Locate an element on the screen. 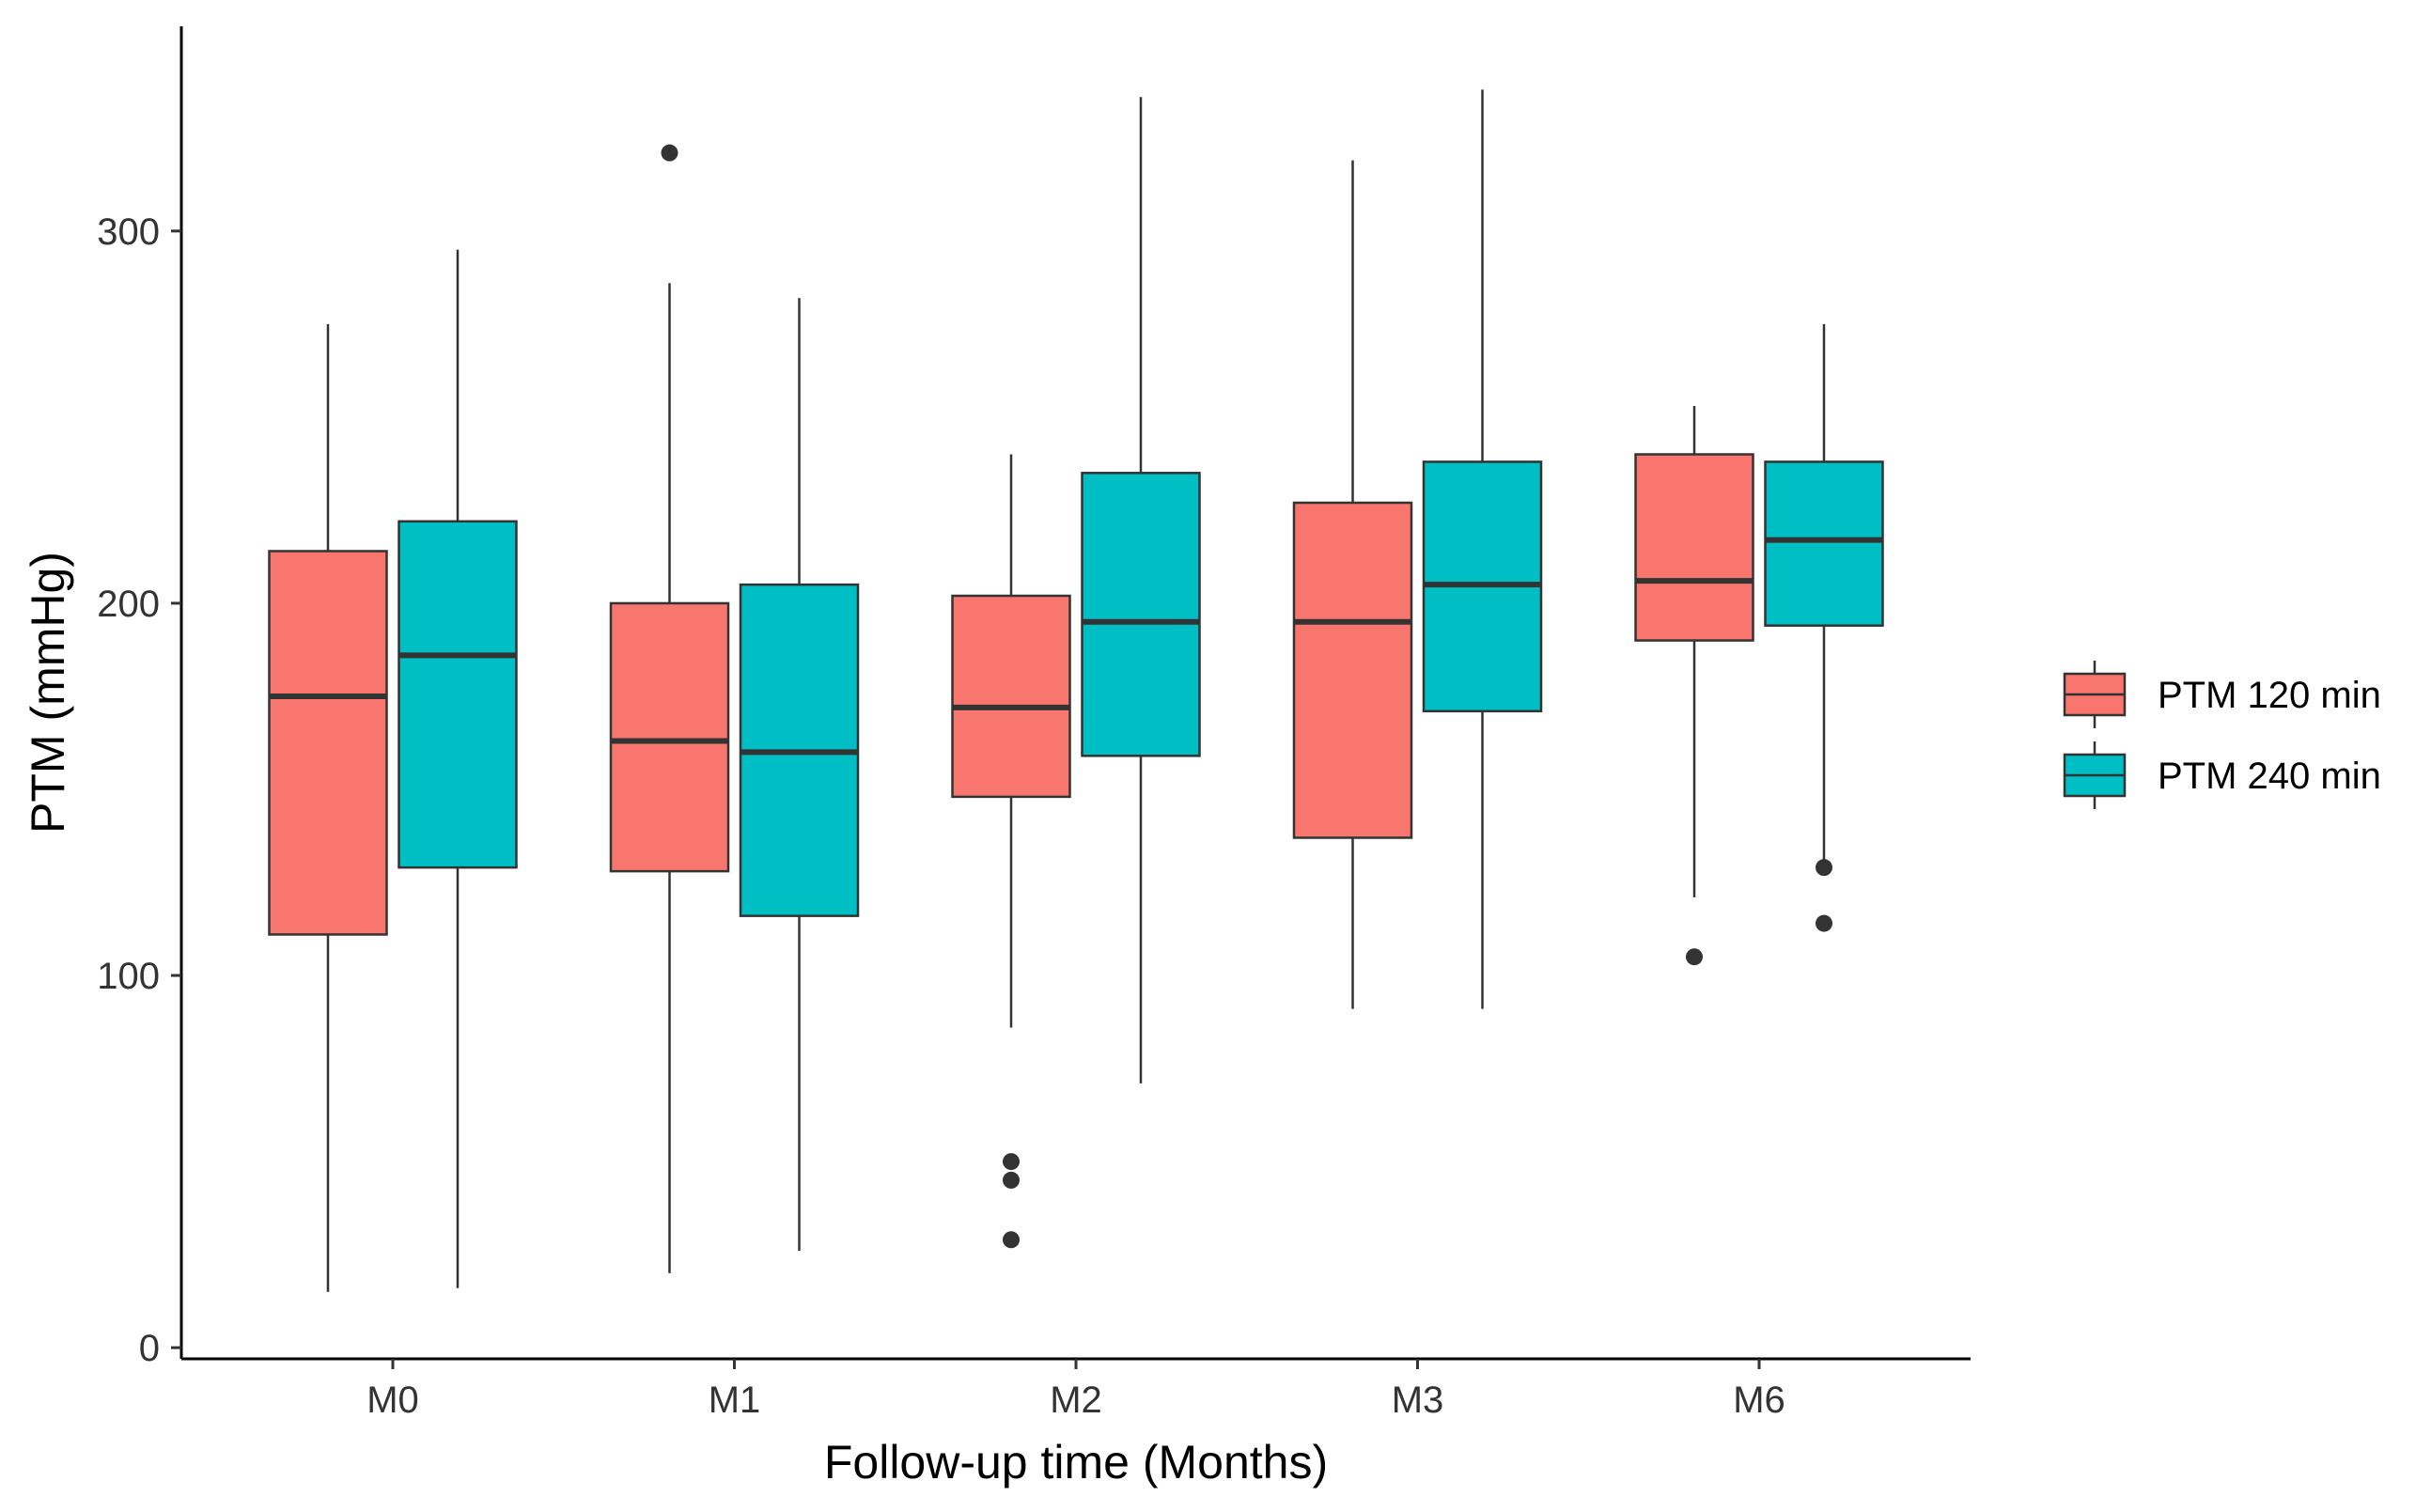  y-tick-label: 0 is located at coordinates (149, 1348).